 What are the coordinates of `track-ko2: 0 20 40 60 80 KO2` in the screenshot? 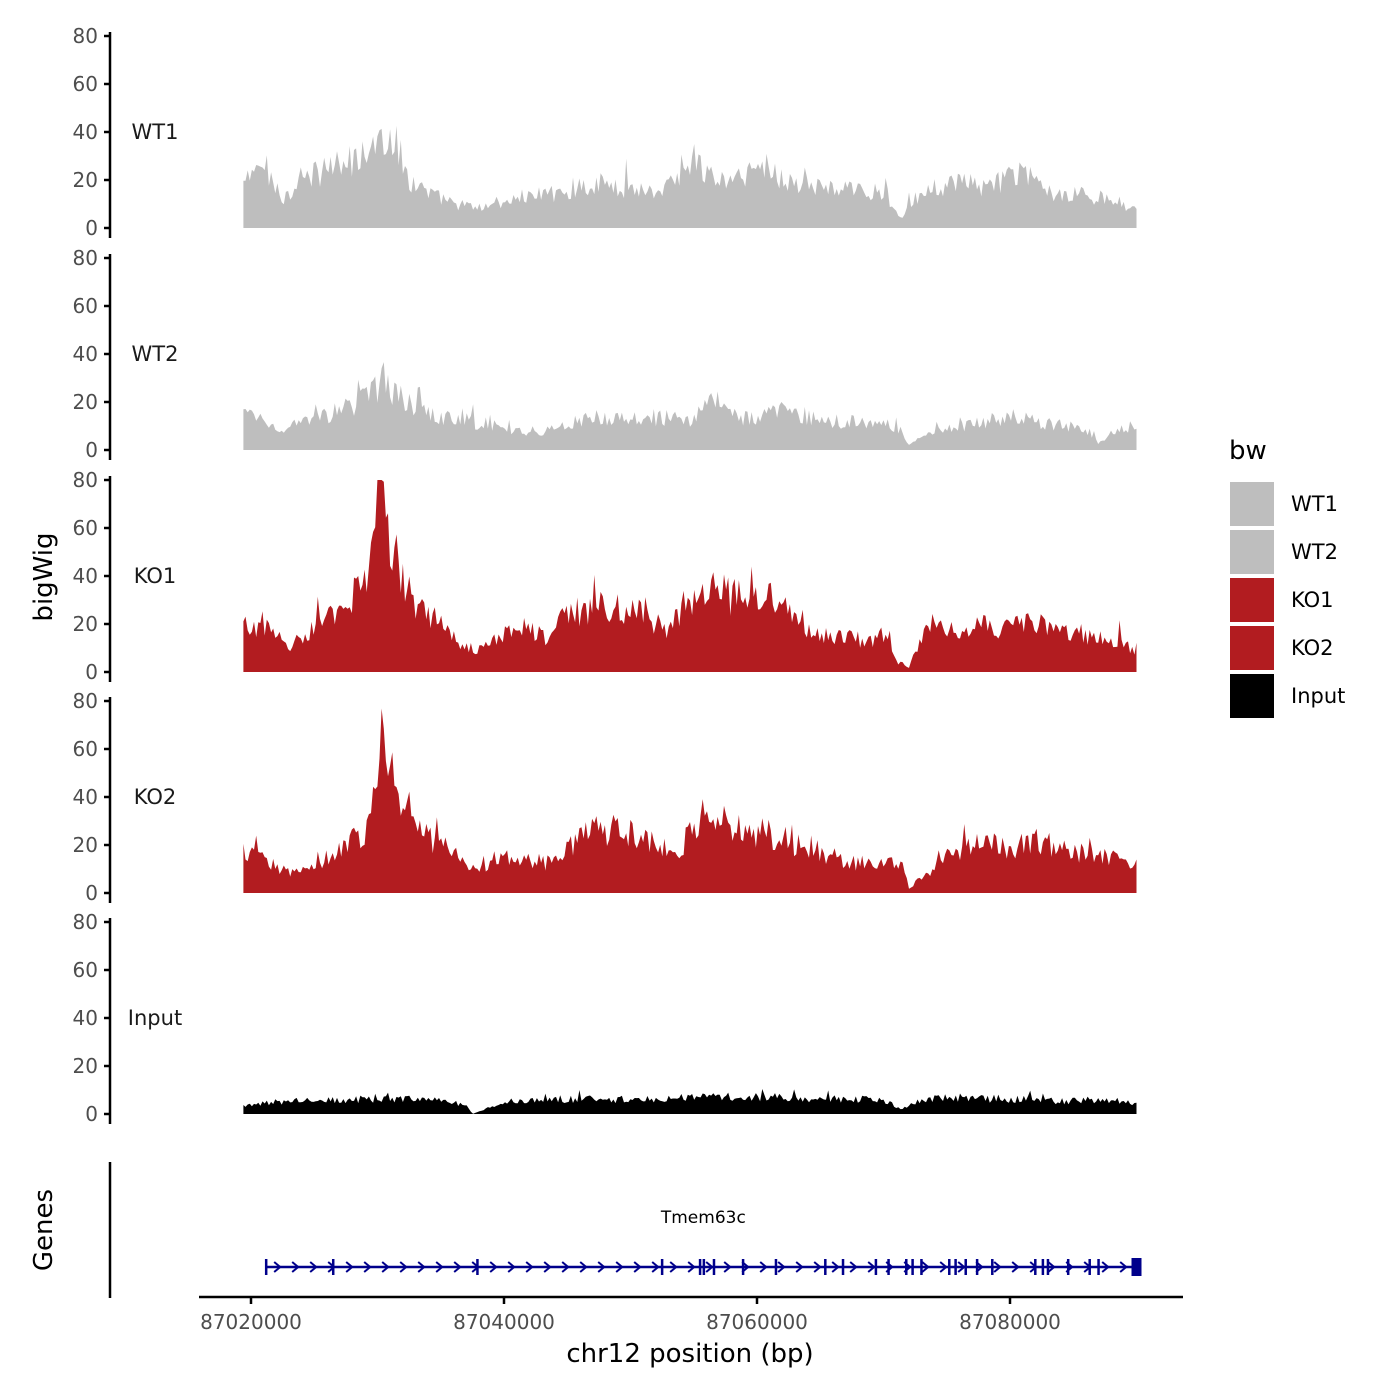 It's located at (605, 797).